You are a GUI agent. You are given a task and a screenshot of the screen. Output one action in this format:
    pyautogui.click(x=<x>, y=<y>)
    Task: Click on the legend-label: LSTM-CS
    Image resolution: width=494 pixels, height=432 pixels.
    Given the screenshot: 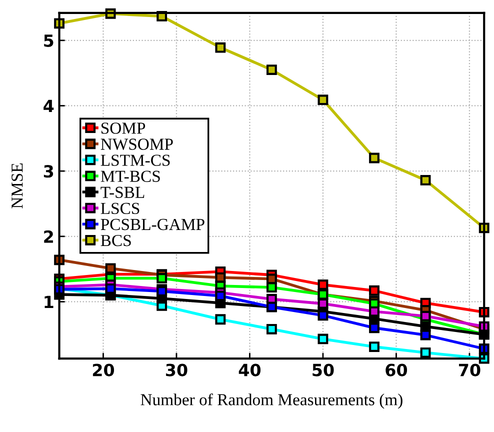 What is the action you would take?
    pyautogui.click(x=135, y=160)
    